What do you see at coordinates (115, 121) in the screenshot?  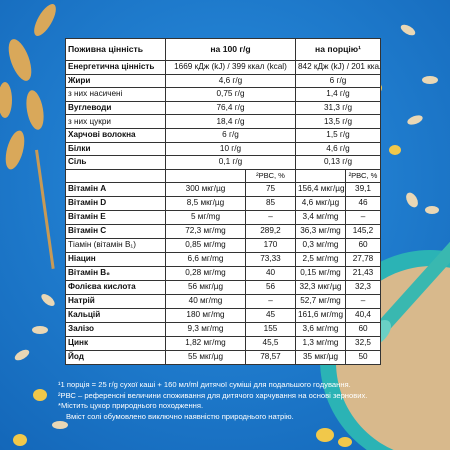 I see `row-label: з них цукри` at bounding box center [115, 121].